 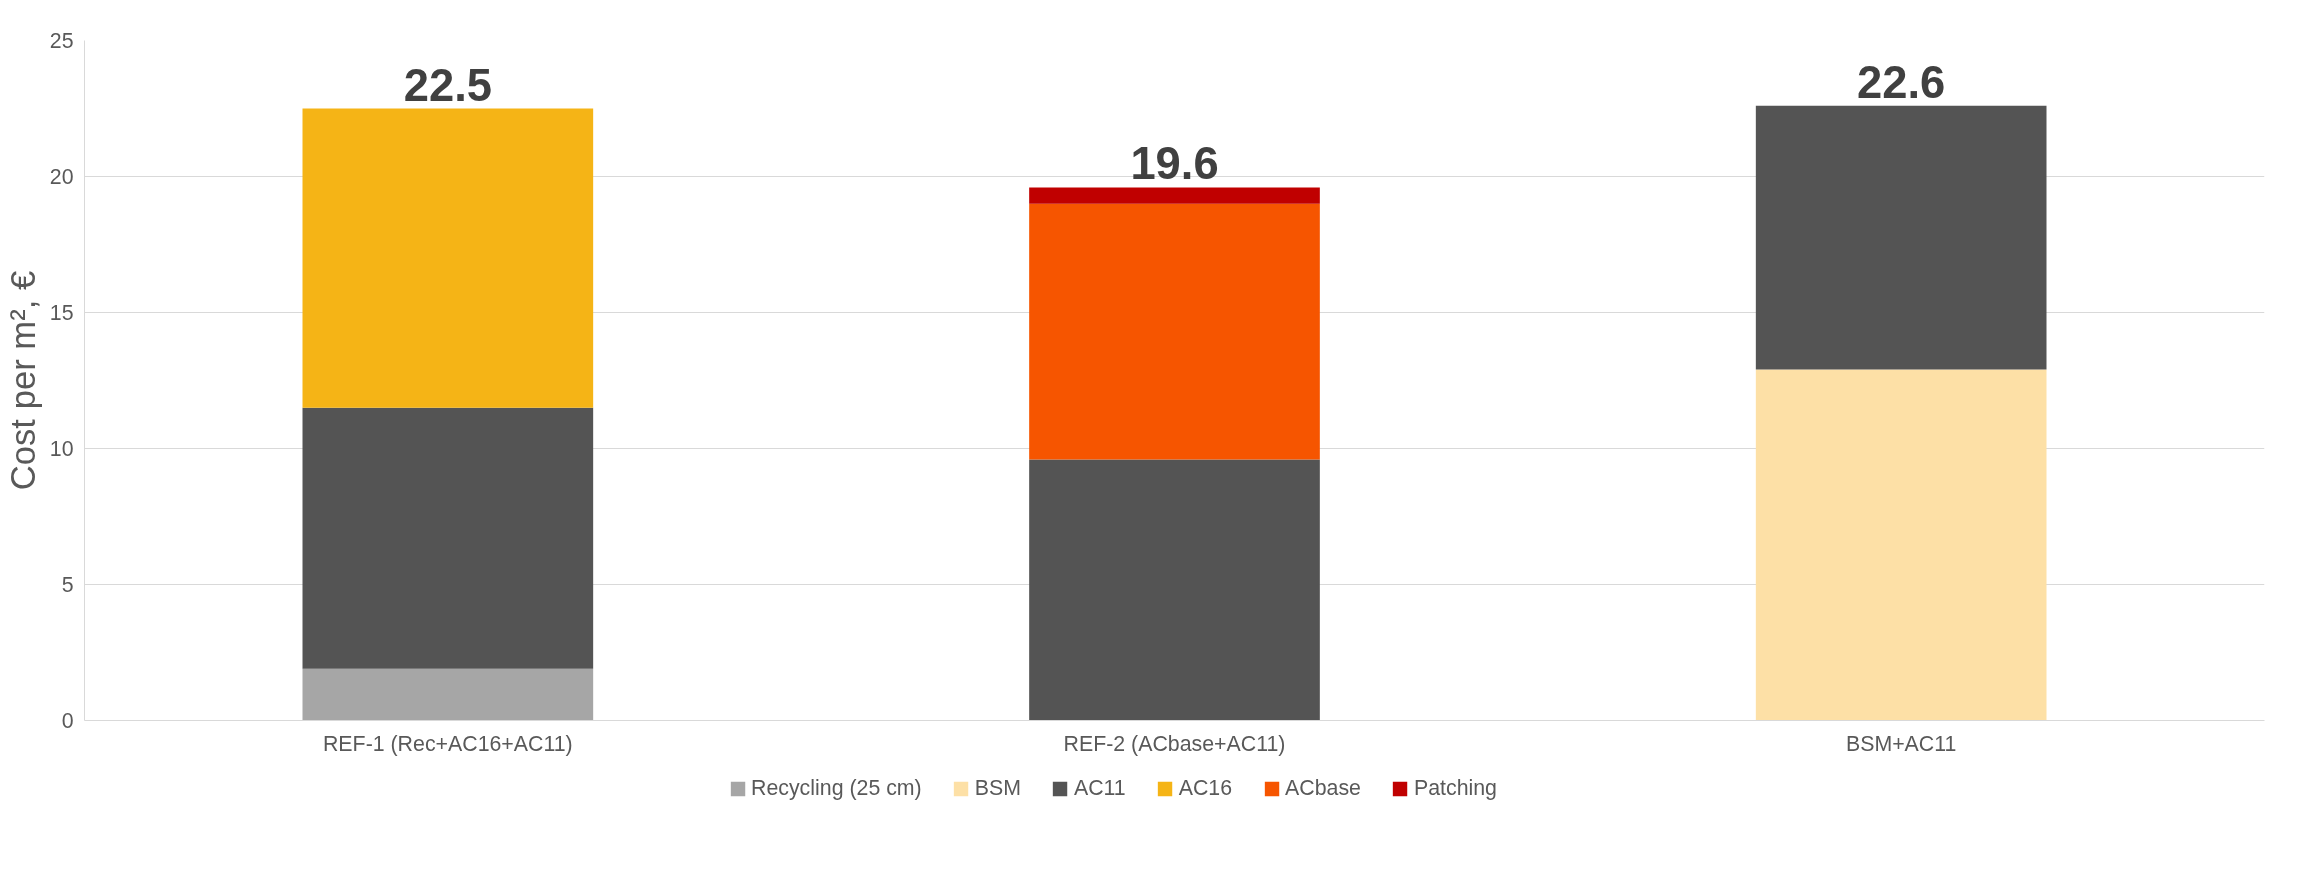 I want to click on total-label: 22.6, so click(x=1901, y=82).